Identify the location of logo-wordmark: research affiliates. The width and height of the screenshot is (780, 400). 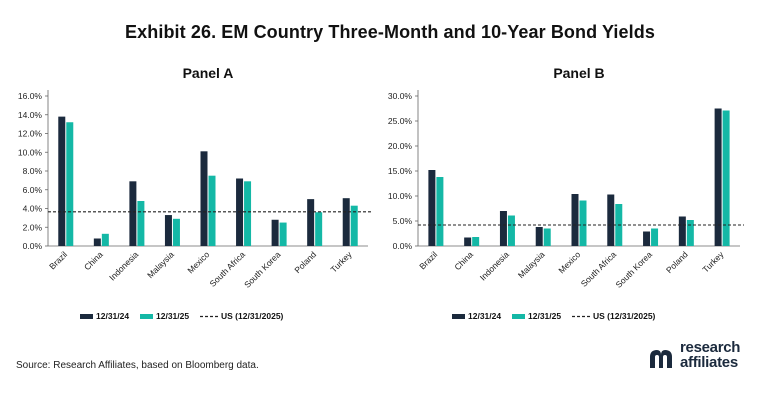
(710, 355).